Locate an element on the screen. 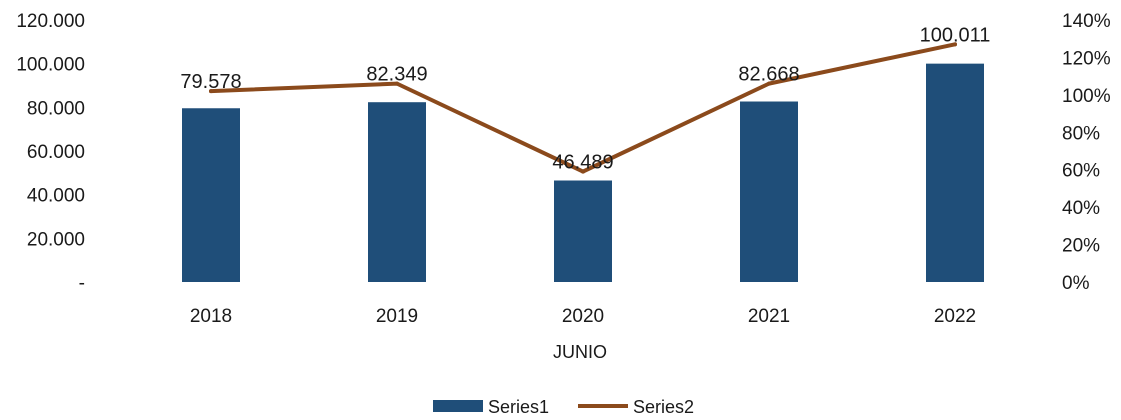 This screenshot has height=420, width=1121. left-axis-tick-label: - is located at coordinates (82, 283).